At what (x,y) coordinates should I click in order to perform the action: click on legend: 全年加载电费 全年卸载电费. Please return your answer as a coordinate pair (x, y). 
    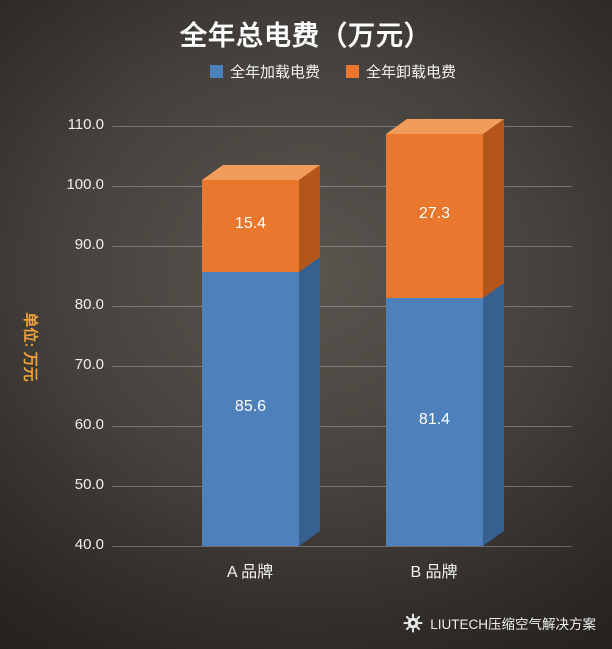
    Looking at the image, I should click on (333, 71).